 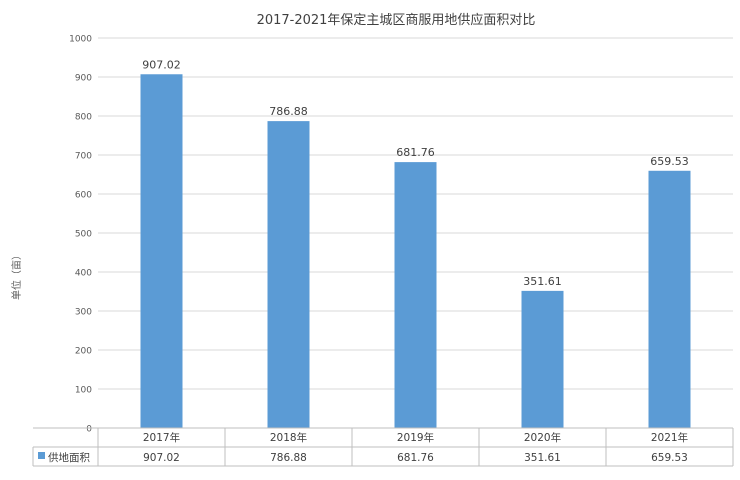 What do you see at coordinates (288, 458) in the screenshot?
I see `table-value: 786.88` at bounding box center [288, 458].